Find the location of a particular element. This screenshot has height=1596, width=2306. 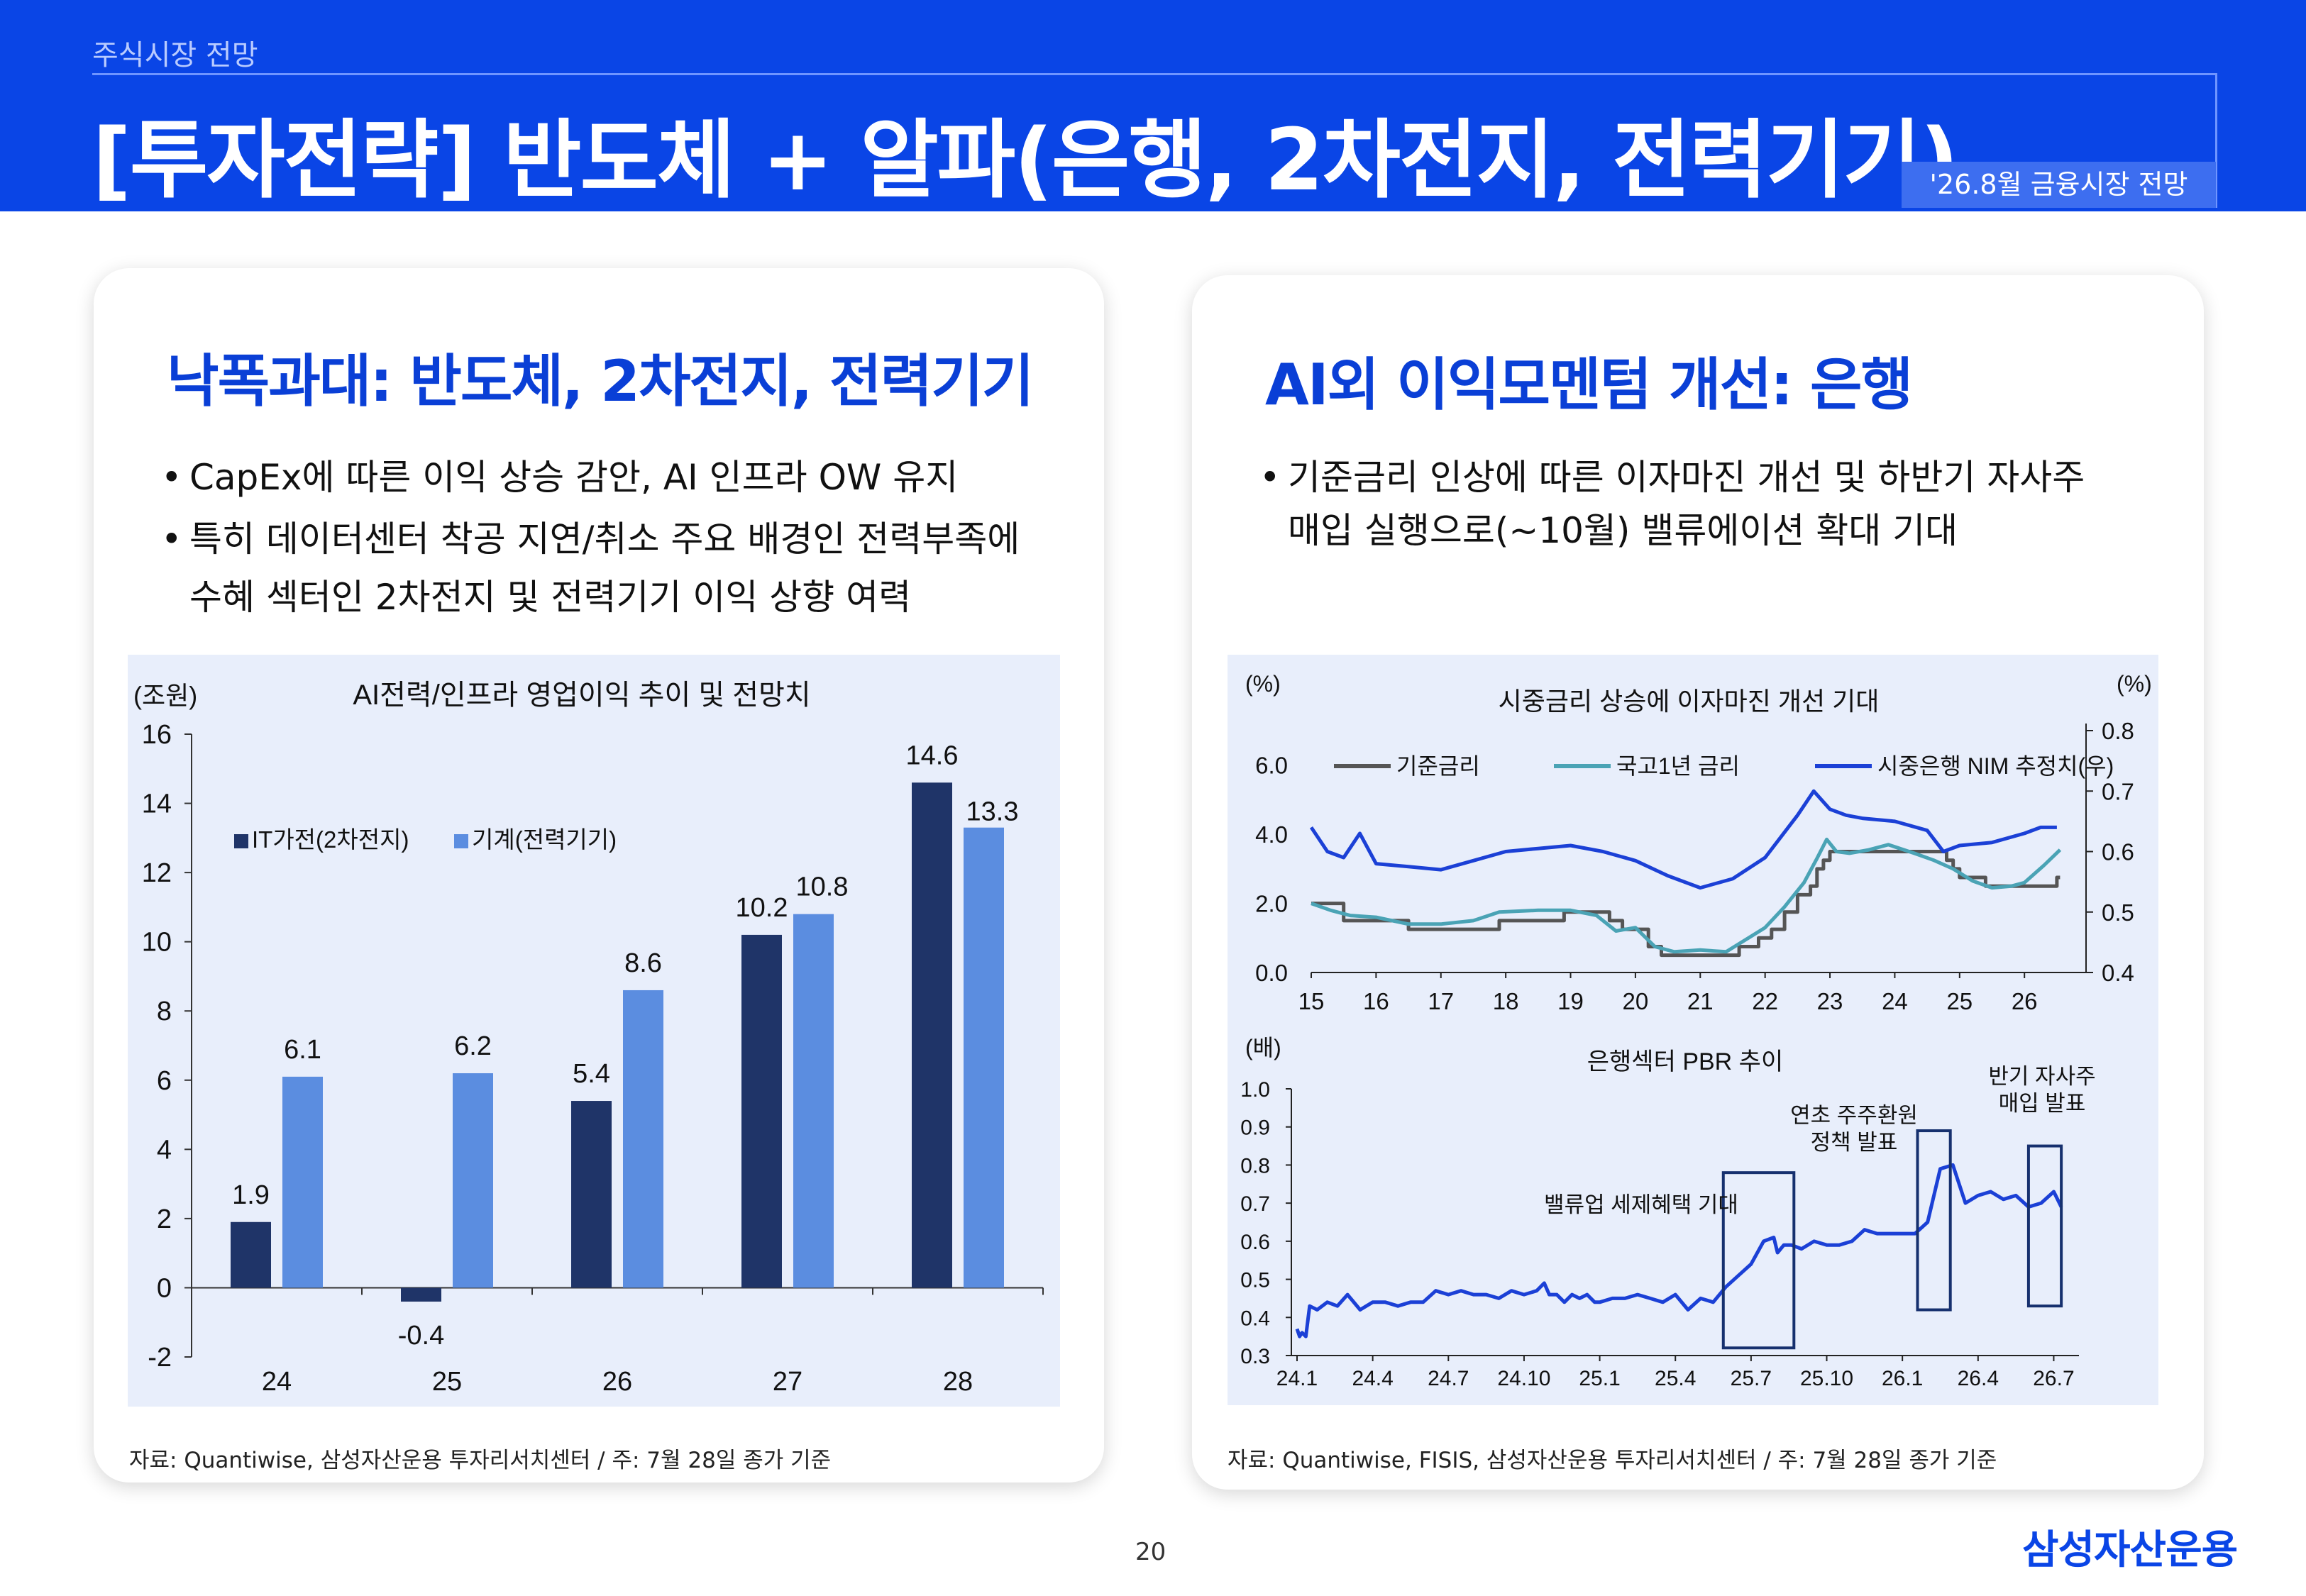

chart-title: 은행섹터 PBR 추이 is located at coordinates (1685, 1061).